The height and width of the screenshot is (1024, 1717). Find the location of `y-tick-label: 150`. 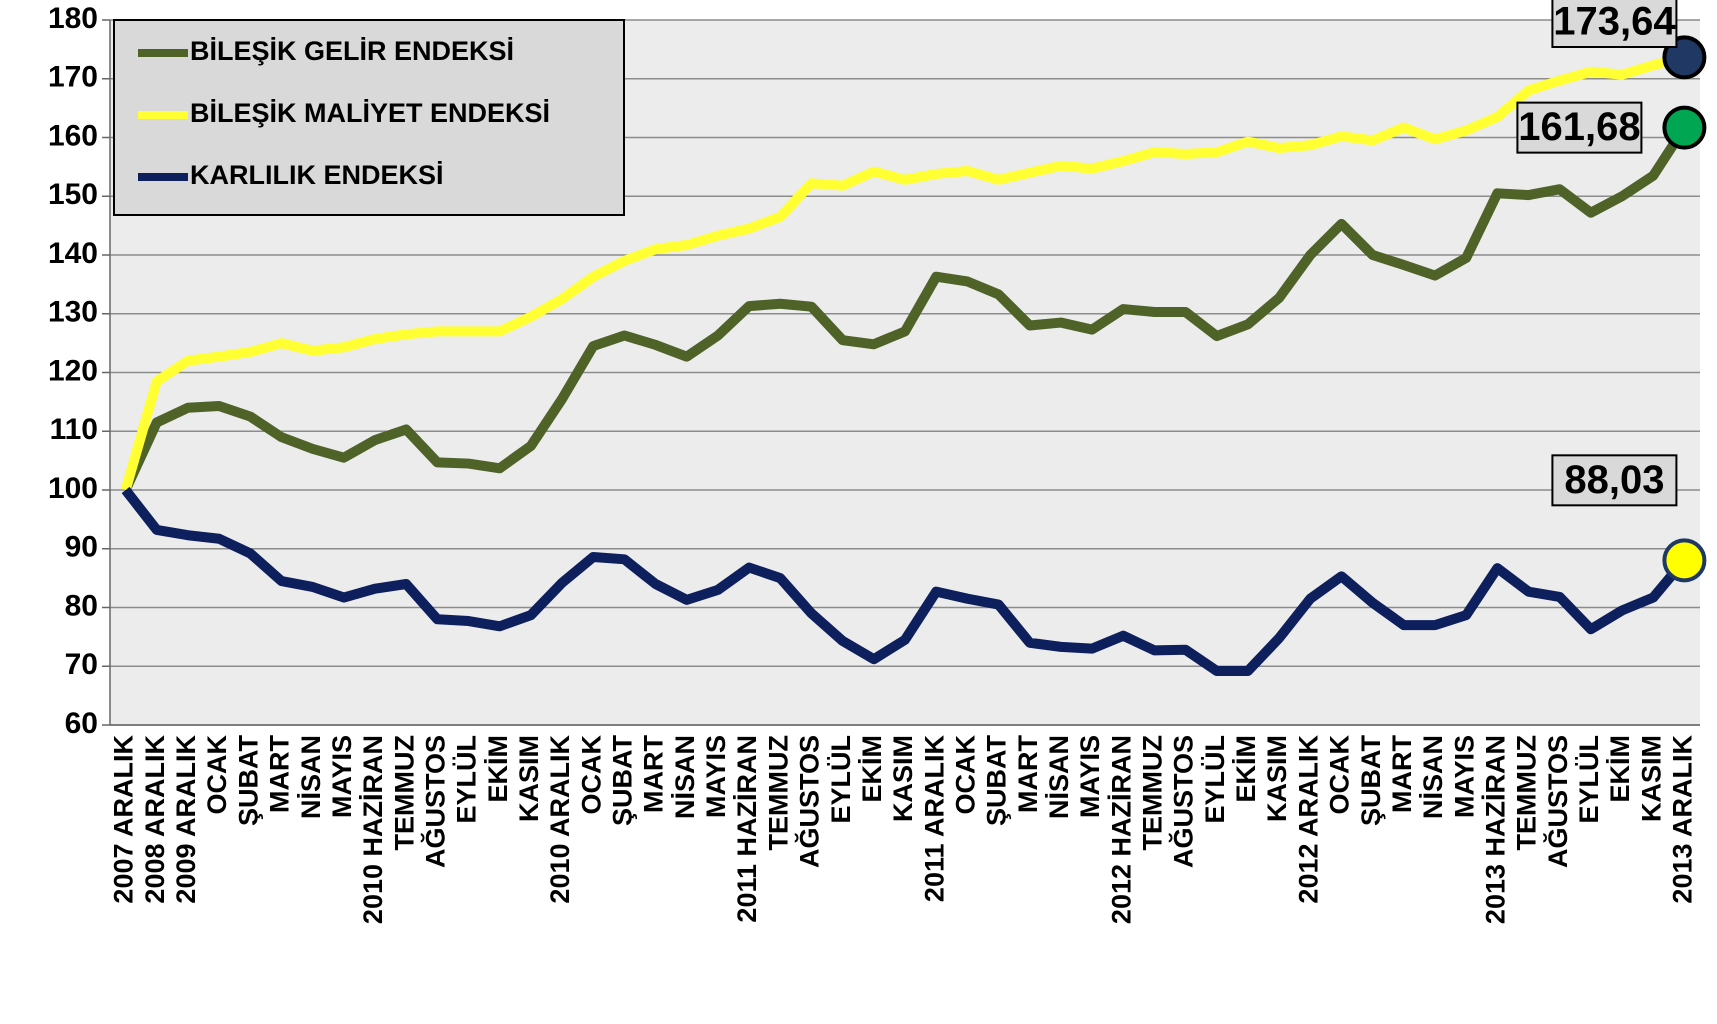

y-tick-label: 150 is located at coordinates (73, 194).